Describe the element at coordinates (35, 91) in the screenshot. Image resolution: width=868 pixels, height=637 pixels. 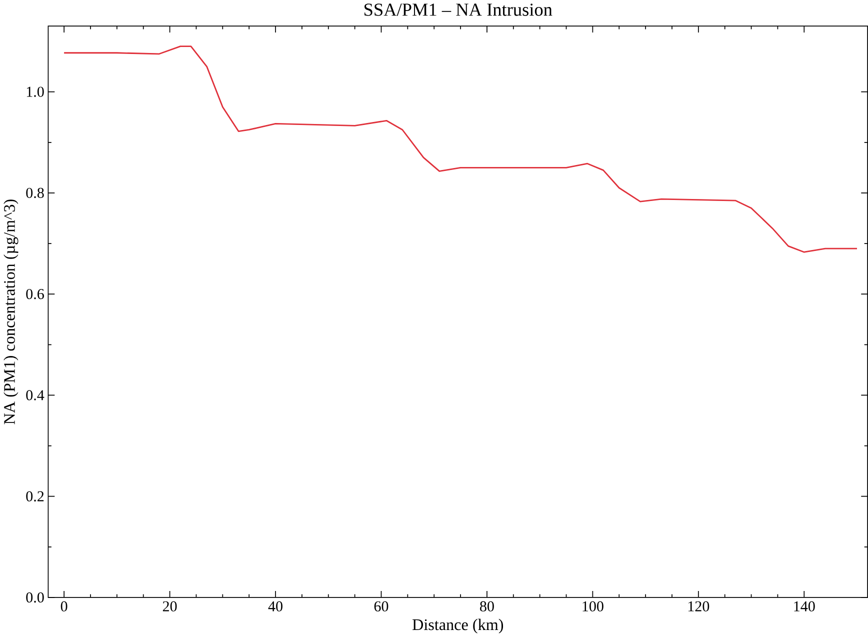
I see `y-tick-label: 1.0` at that location.